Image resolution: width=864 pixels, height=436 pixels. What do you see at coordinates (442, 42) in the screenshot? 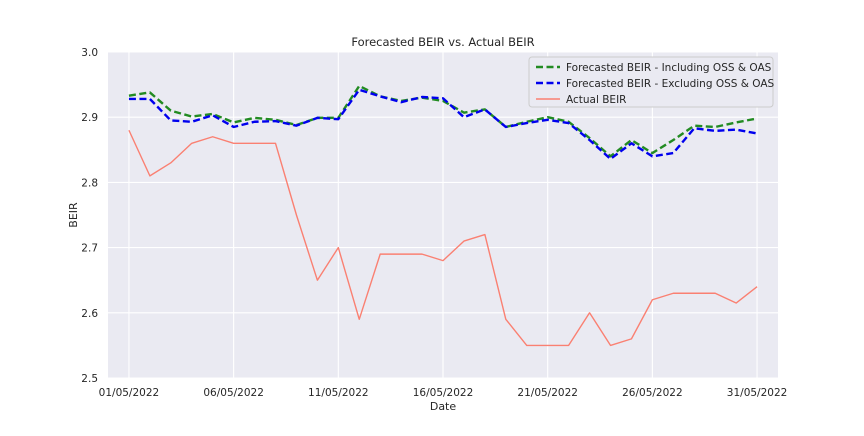
I see `chart-title: Forecasted BEIR vs. Actual BEIR` at bounding box center [442, 42].